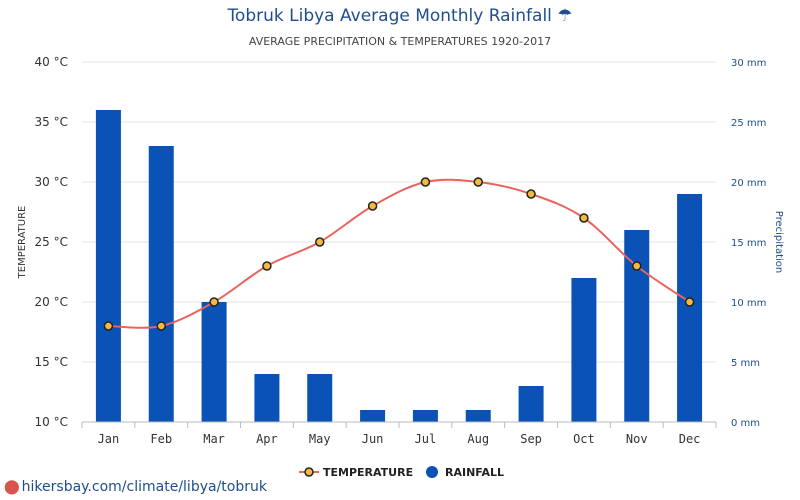  Describe the element at coordinates (51, 62) in the screenshot. I see `y-left-tick-label: 40 °C` at that location.